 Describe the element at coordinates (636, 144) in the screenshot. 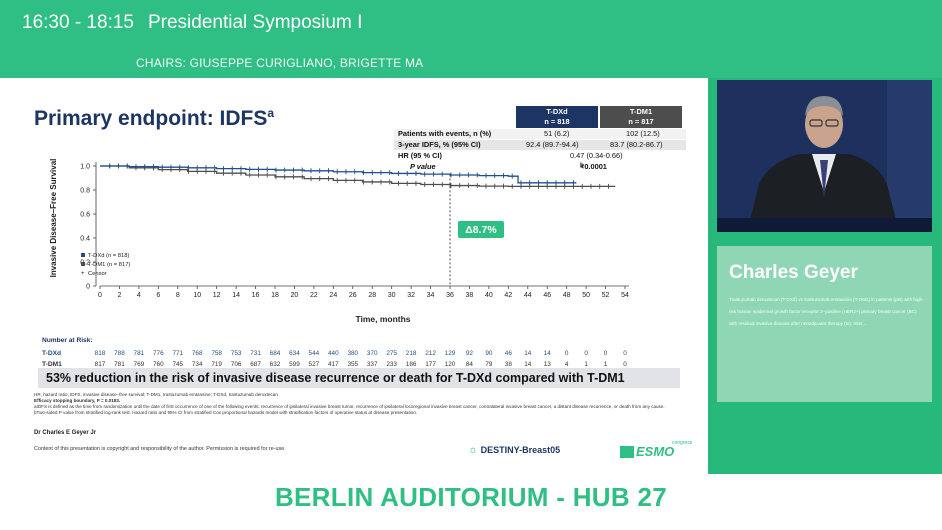

I see `stats-row-tdm1: 83.7 (80.2-86.7)` at that location.